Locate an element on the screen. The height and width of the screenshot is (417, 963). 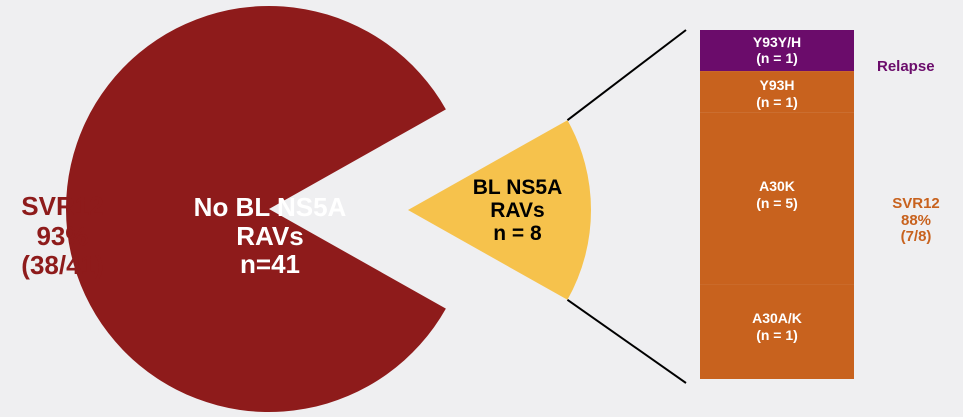
bar-segment-label: Y93H (n = 1) is located at coordinates (777, 94).